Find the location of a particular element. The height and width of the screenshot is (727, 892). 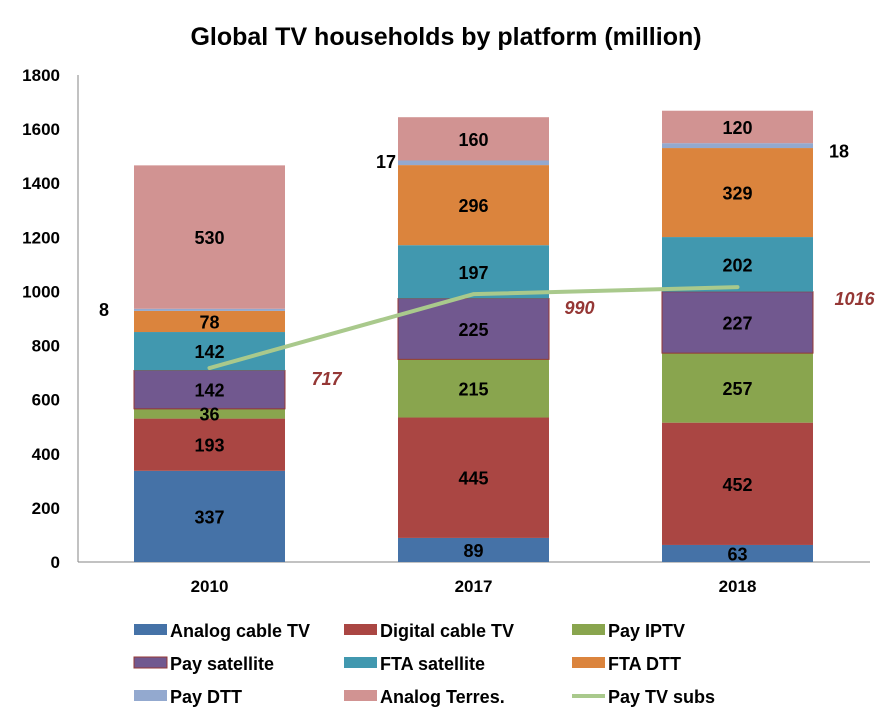

legend-label: FTA satellite is located at coordinates (432, 664).